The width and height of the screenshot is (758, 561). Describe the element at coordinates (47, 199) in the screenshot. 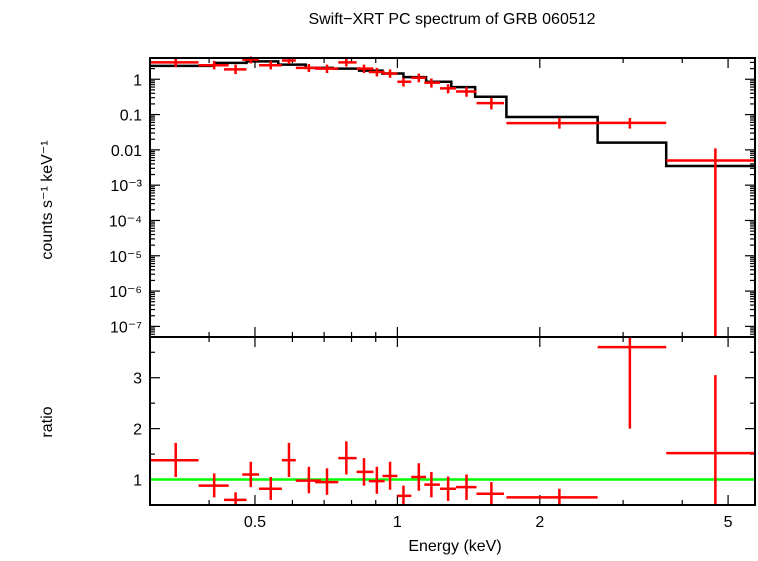

I see `y-axis-label-spectrum: counts s⁻¹ keV⁻¹` at that location.